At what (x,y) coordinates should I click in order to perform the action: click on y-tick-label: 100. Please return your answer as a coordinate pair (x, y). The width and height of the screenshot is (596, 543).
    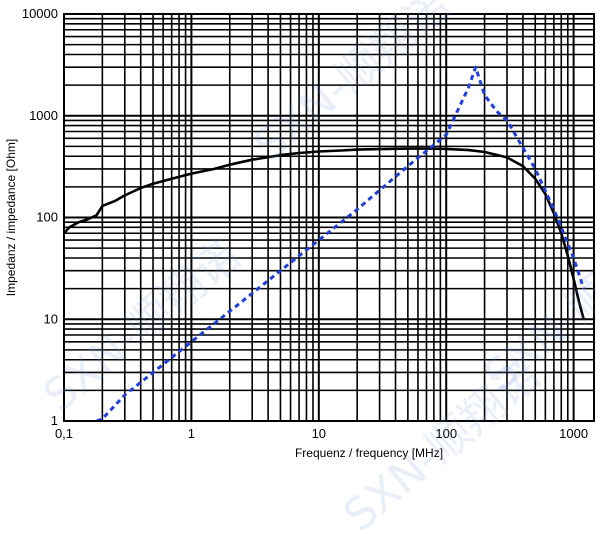
    Looking at the image, I should click on (47, 217).